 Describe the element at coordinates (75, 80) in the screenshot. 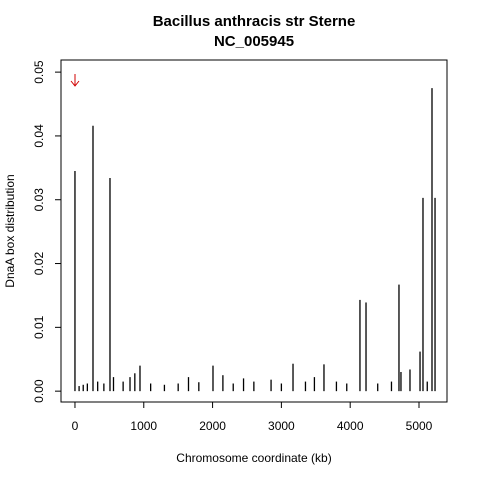

I see `arrow` at that location.